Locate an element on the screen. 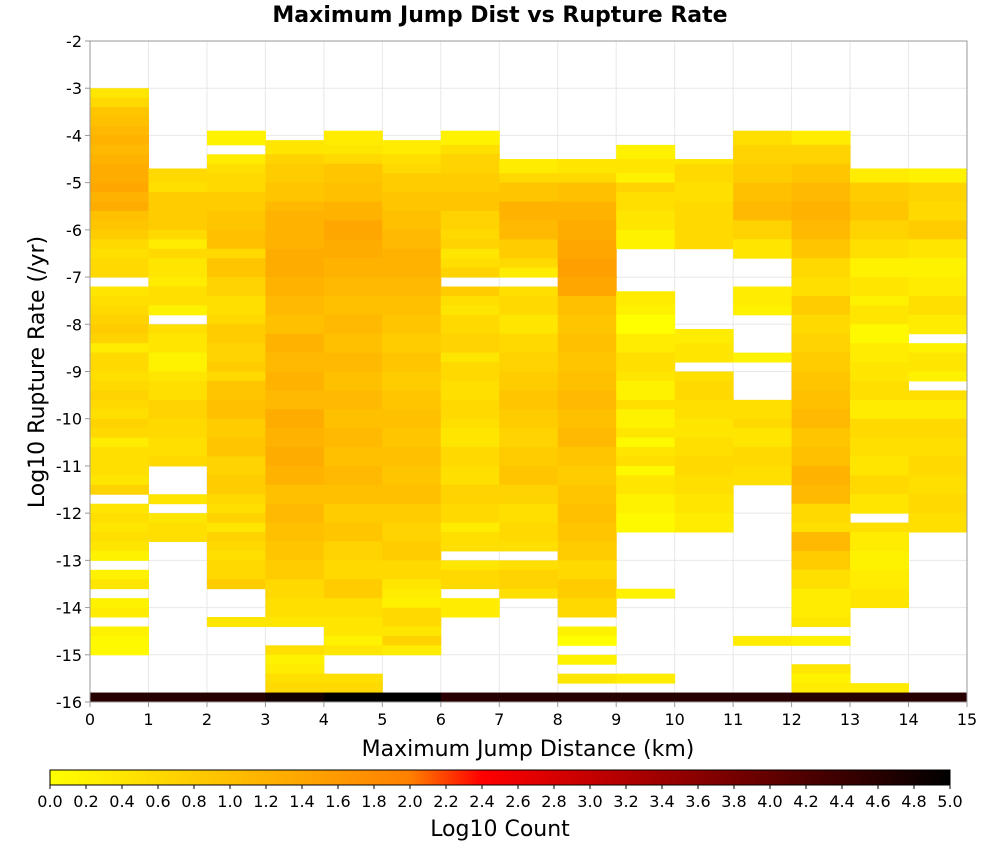 The height and width of the screenshot is (850, 1000). colorbar-tick-label: 3.6 is located at coordinates (697, 801).